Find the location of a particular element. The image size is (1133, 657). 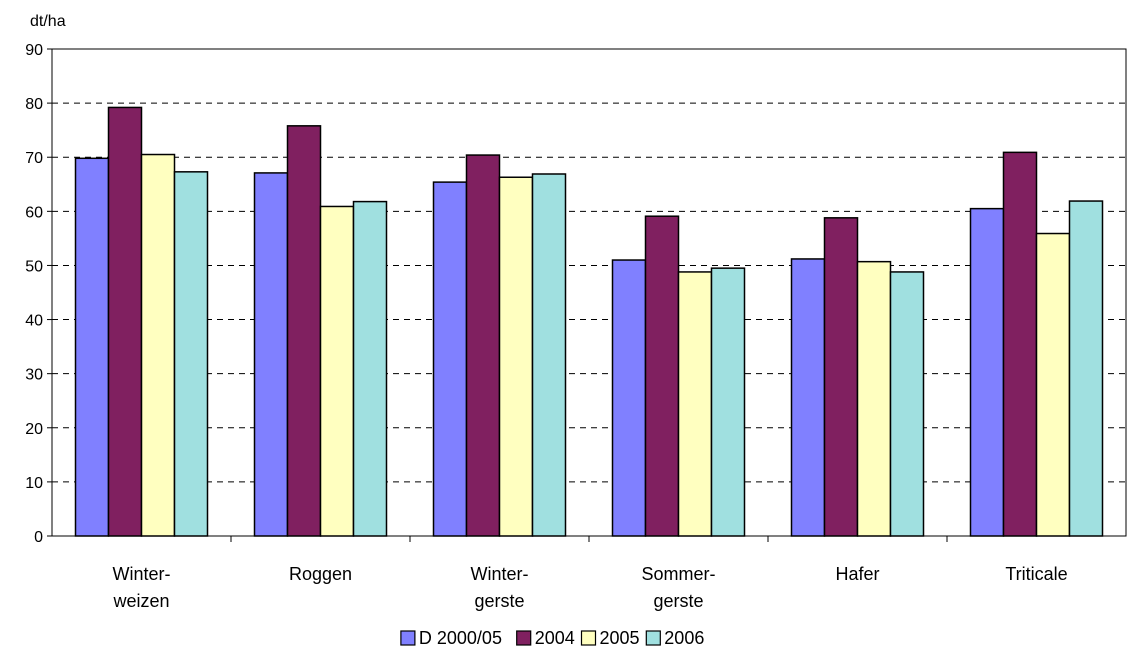

y-tick-label: 70 is located at coordinates (34, 158).